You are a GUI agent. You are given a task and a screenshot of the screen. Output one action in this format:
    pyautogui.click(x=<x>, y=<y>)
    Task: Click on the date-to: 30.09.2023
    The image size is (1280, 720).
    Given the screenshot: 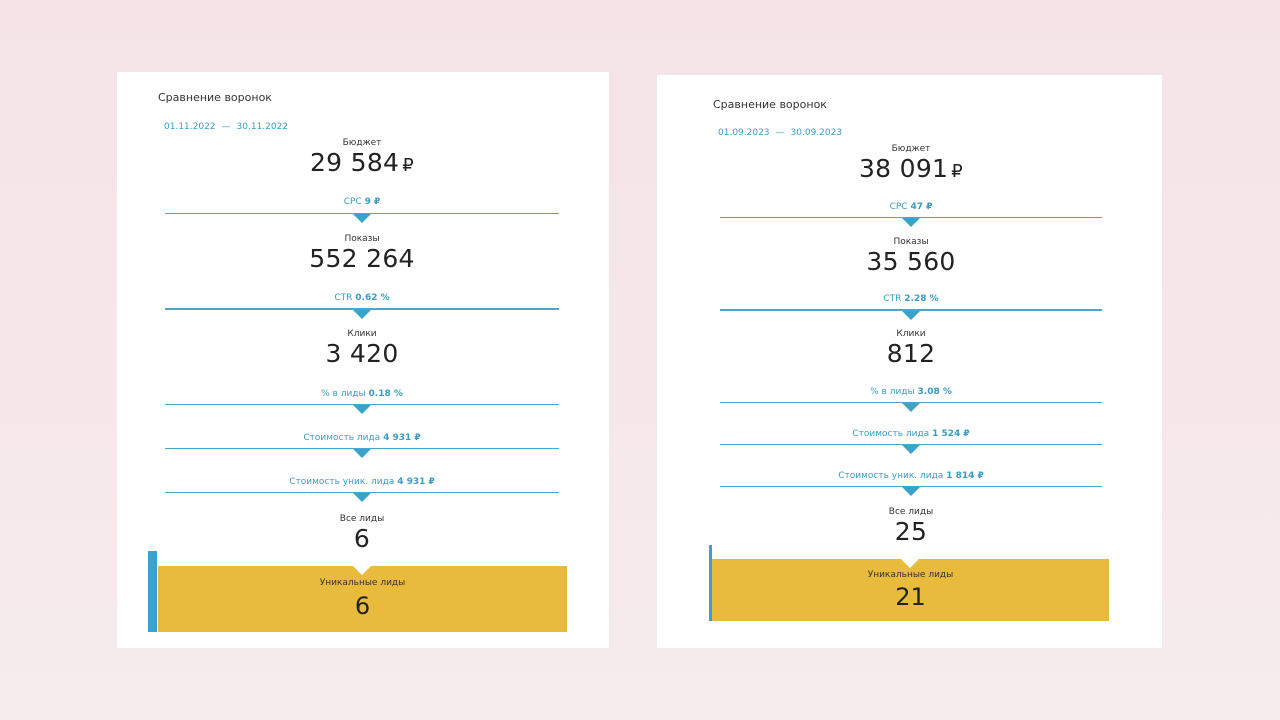 What is the action you would take?
    pyautogui.click(x=816, y=133)
    